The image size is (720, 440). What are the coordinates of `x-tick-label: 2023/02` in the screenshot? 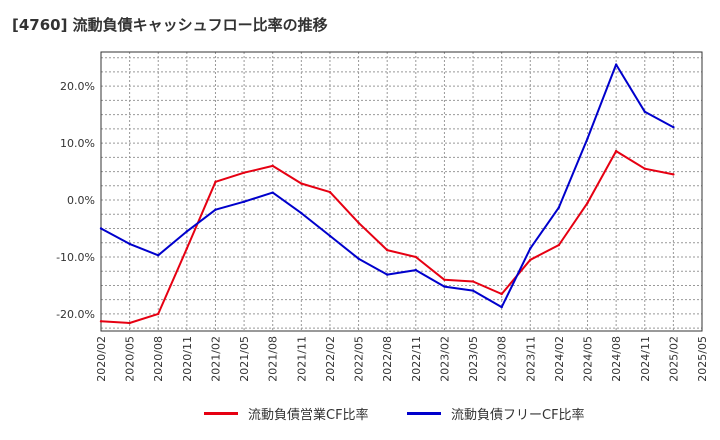 It's located at (444, 359).